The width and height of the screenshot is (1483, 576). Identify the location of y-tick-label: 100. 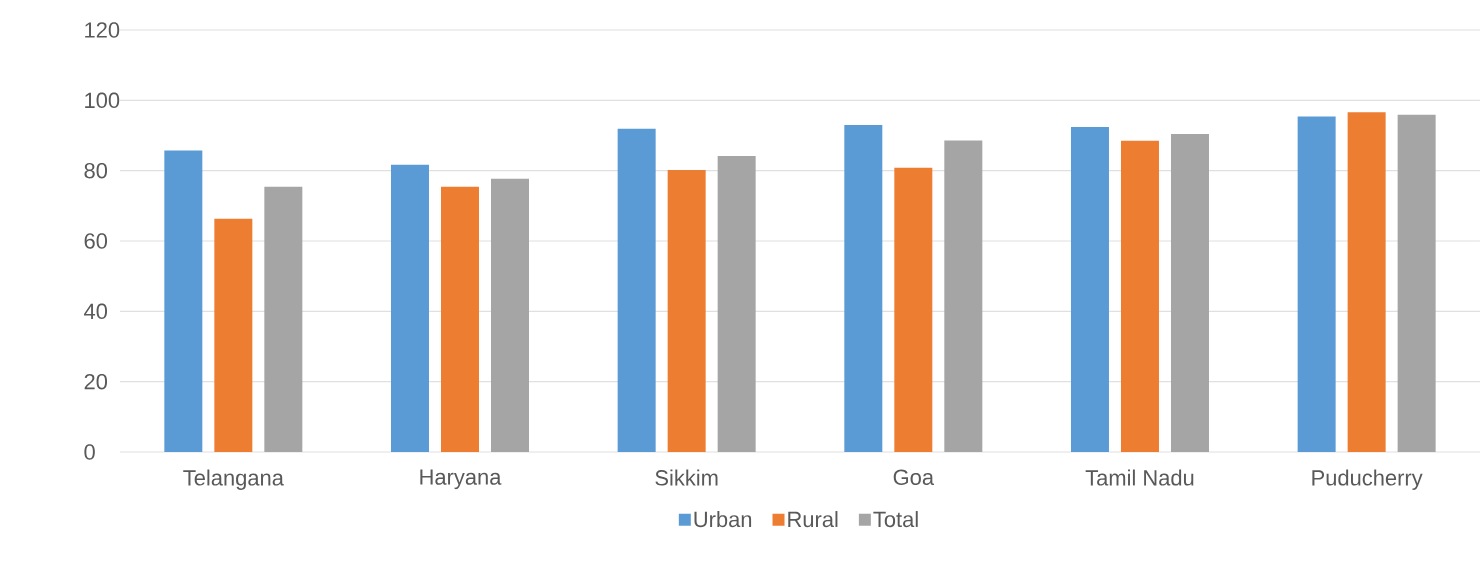
(102, 100).